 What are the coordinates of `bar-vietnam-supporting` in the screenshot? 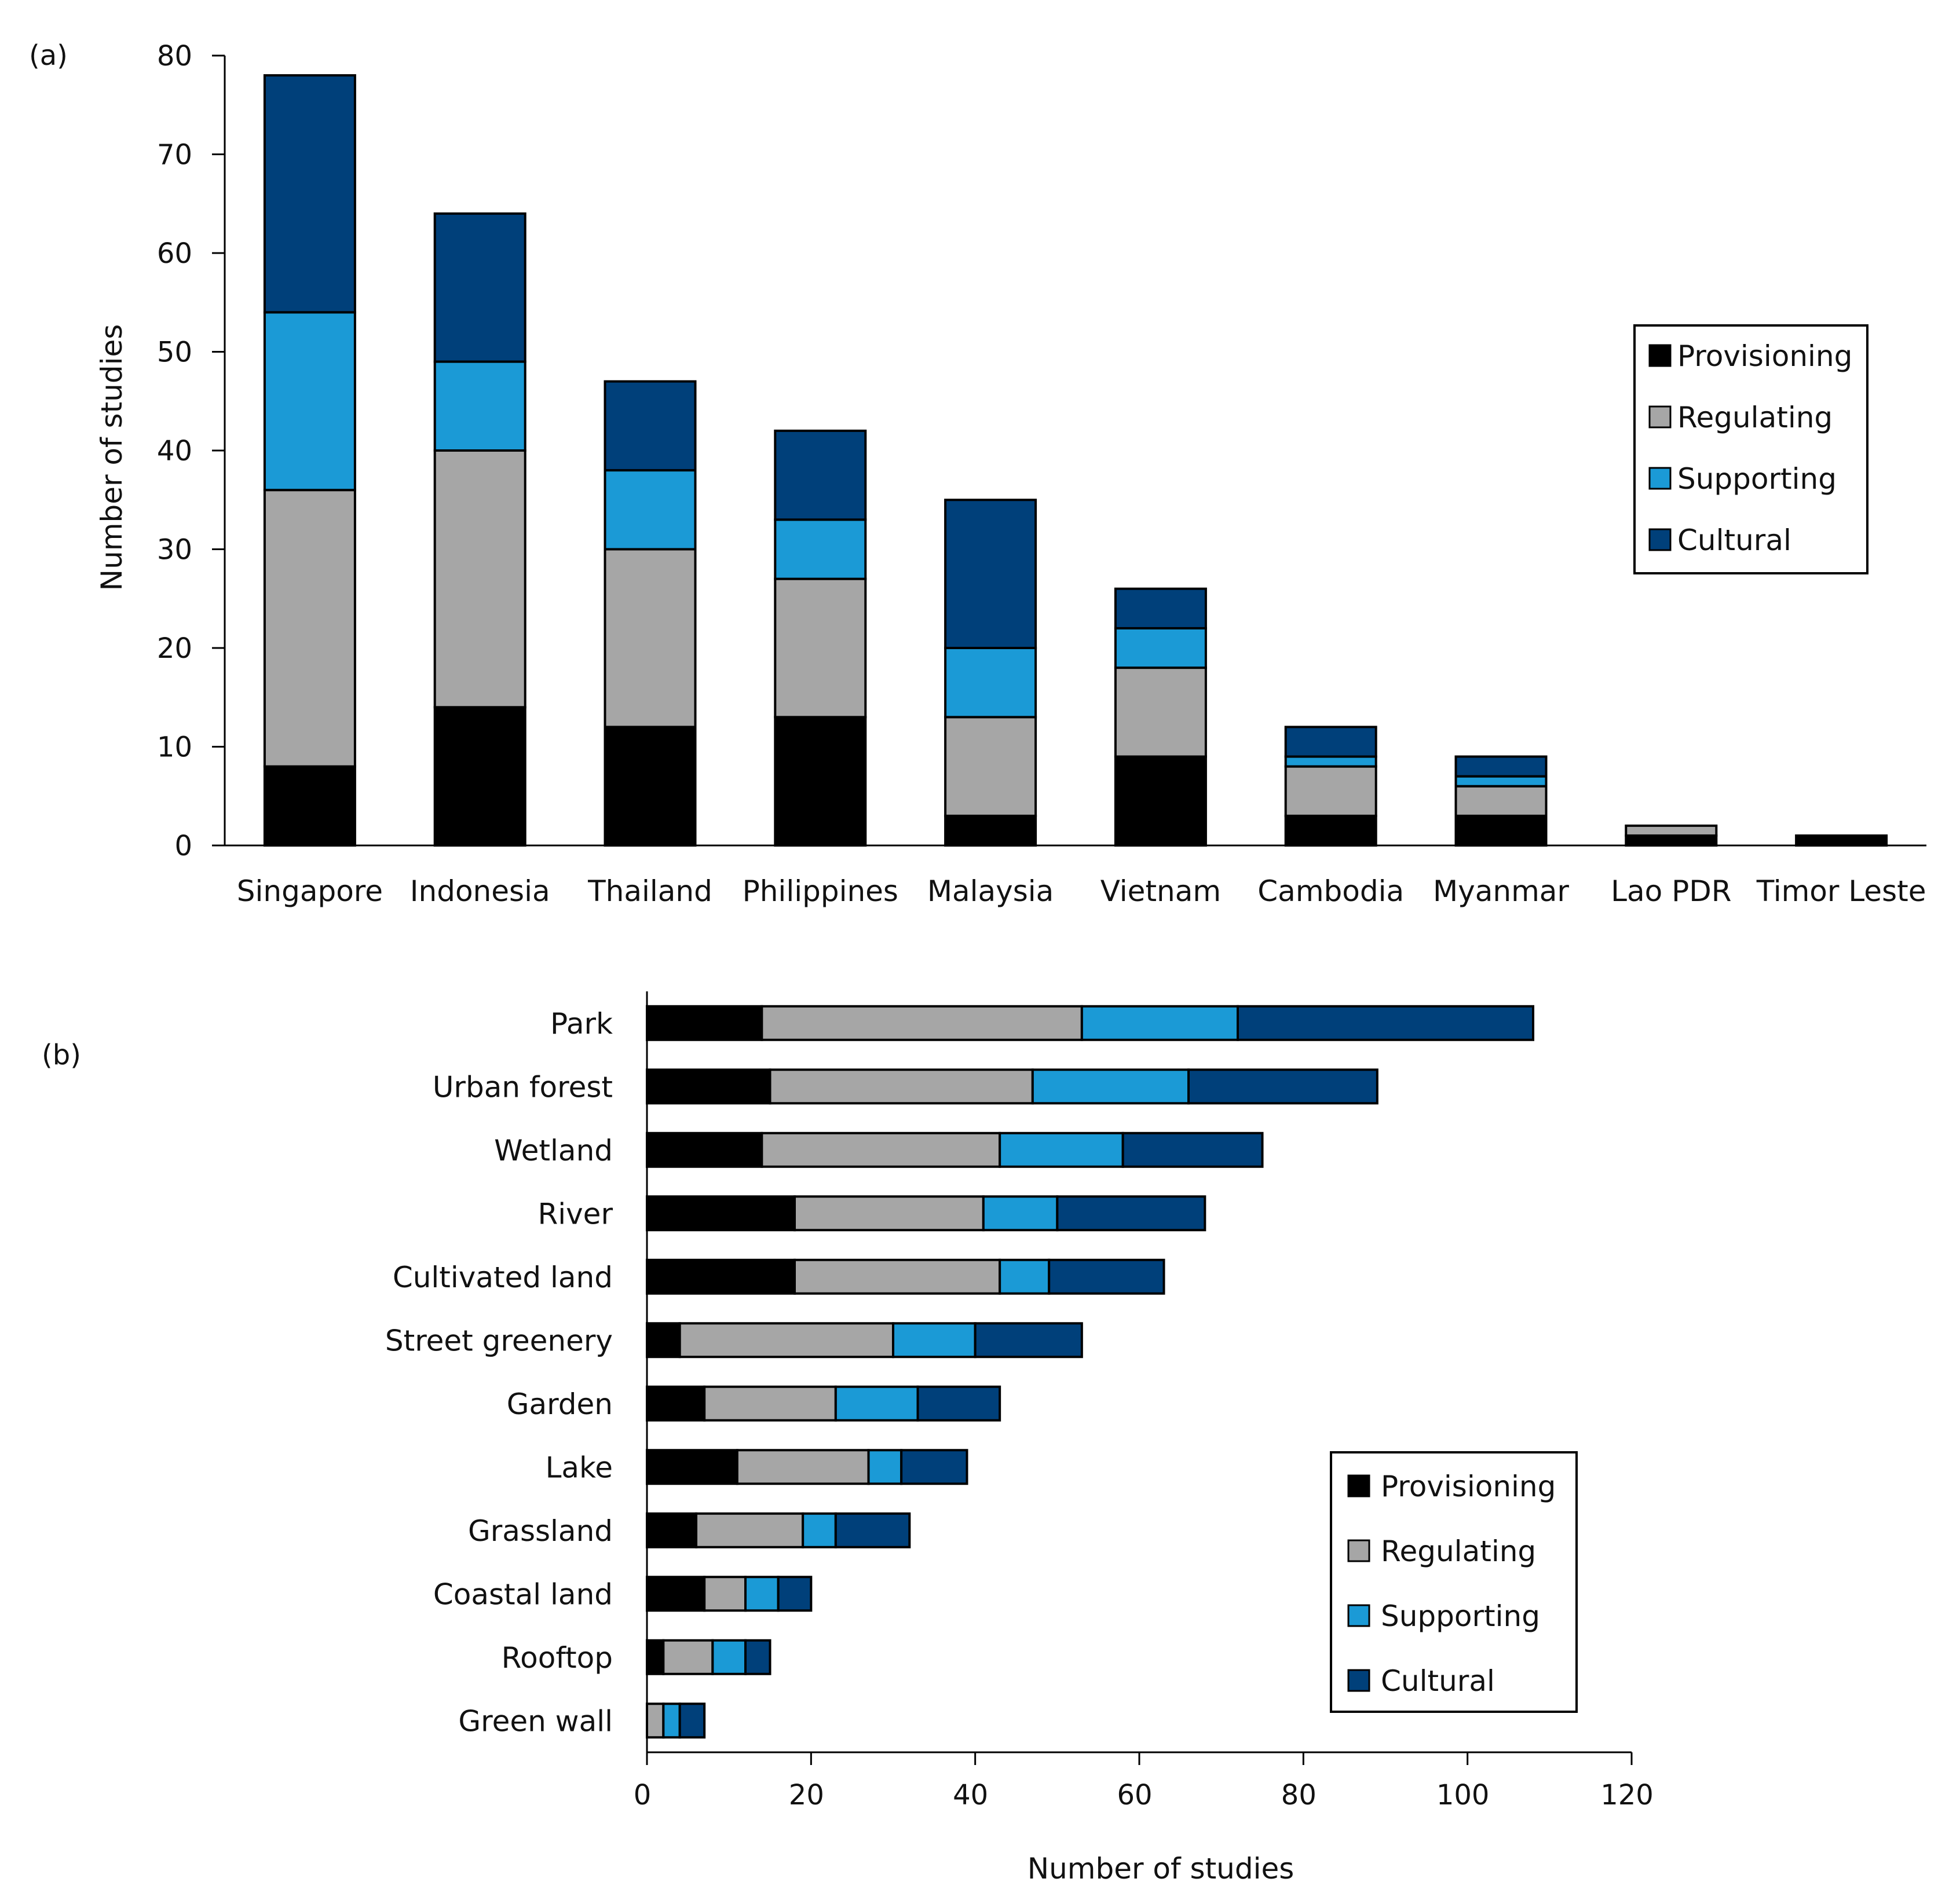 It's located at (1160, 648).